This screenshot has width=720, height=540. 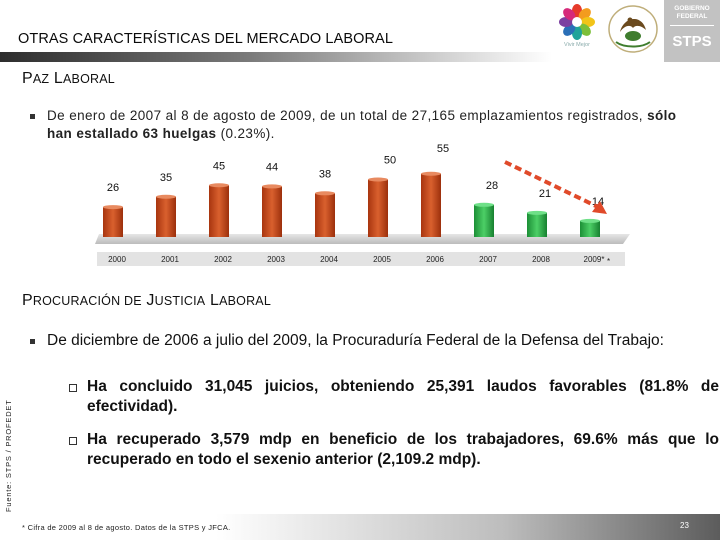 I want to click on data-label-2006: 55, so click(x=443, y=149).